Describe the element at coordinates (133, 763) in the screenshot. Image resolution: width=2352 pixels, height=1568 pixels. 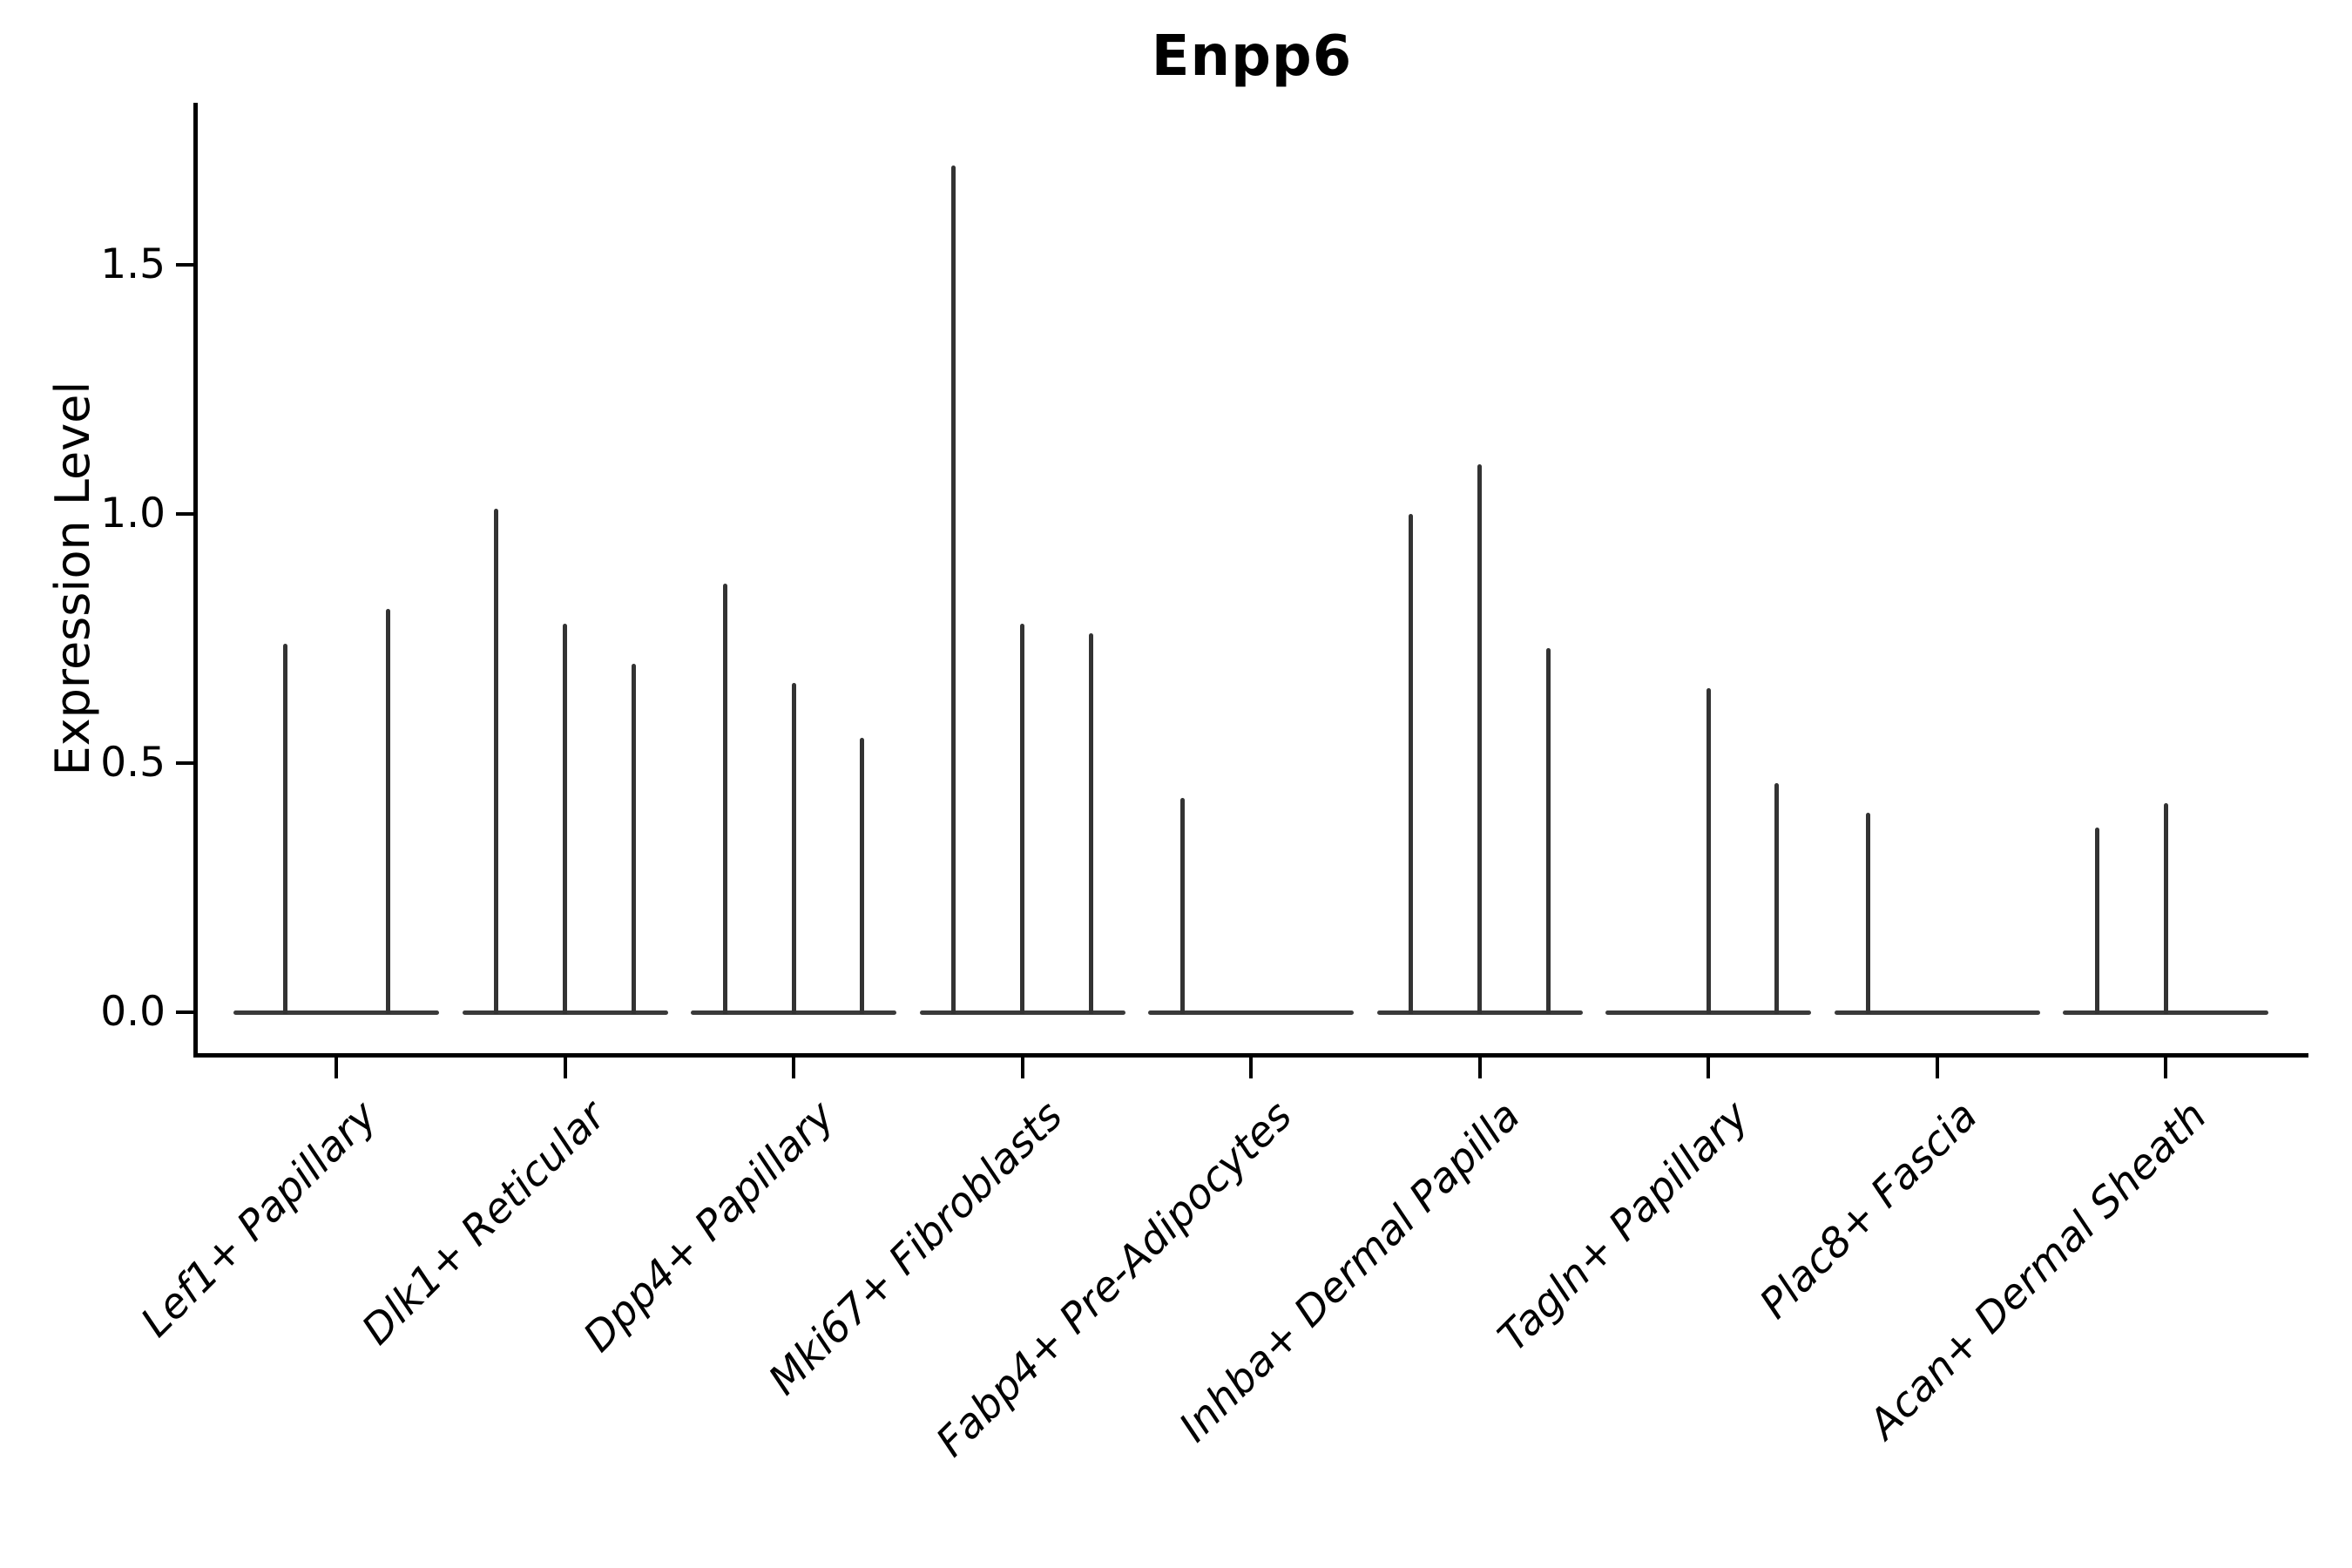
I see `y-tick-label: 0.5` at that location.